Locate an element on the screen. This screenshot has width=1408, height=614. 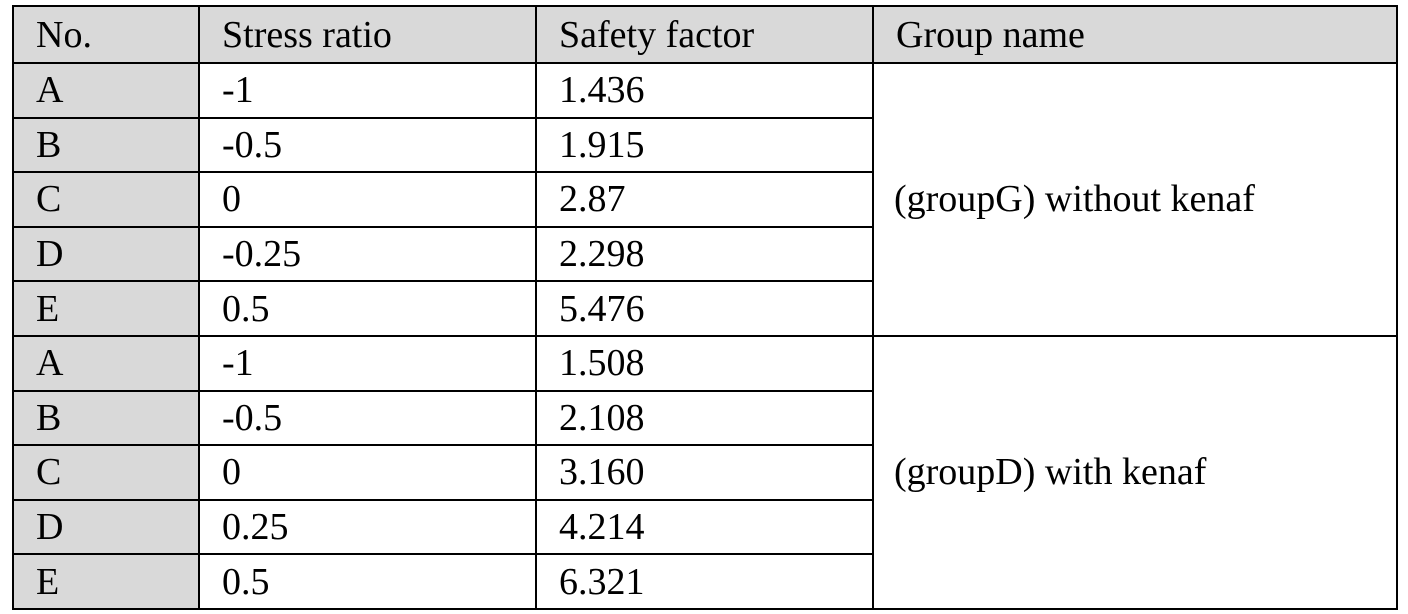
stress-ratio: 0.25 is located at coordinates (367, 527).